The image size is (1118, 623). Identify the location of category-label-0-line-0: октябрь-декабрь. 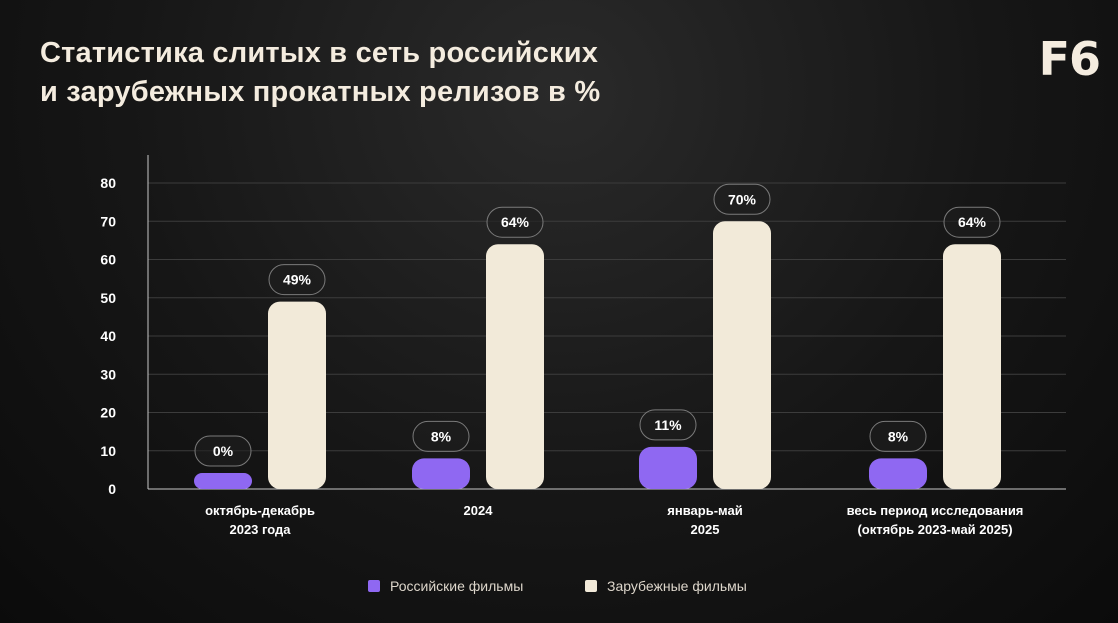
(260, 510).